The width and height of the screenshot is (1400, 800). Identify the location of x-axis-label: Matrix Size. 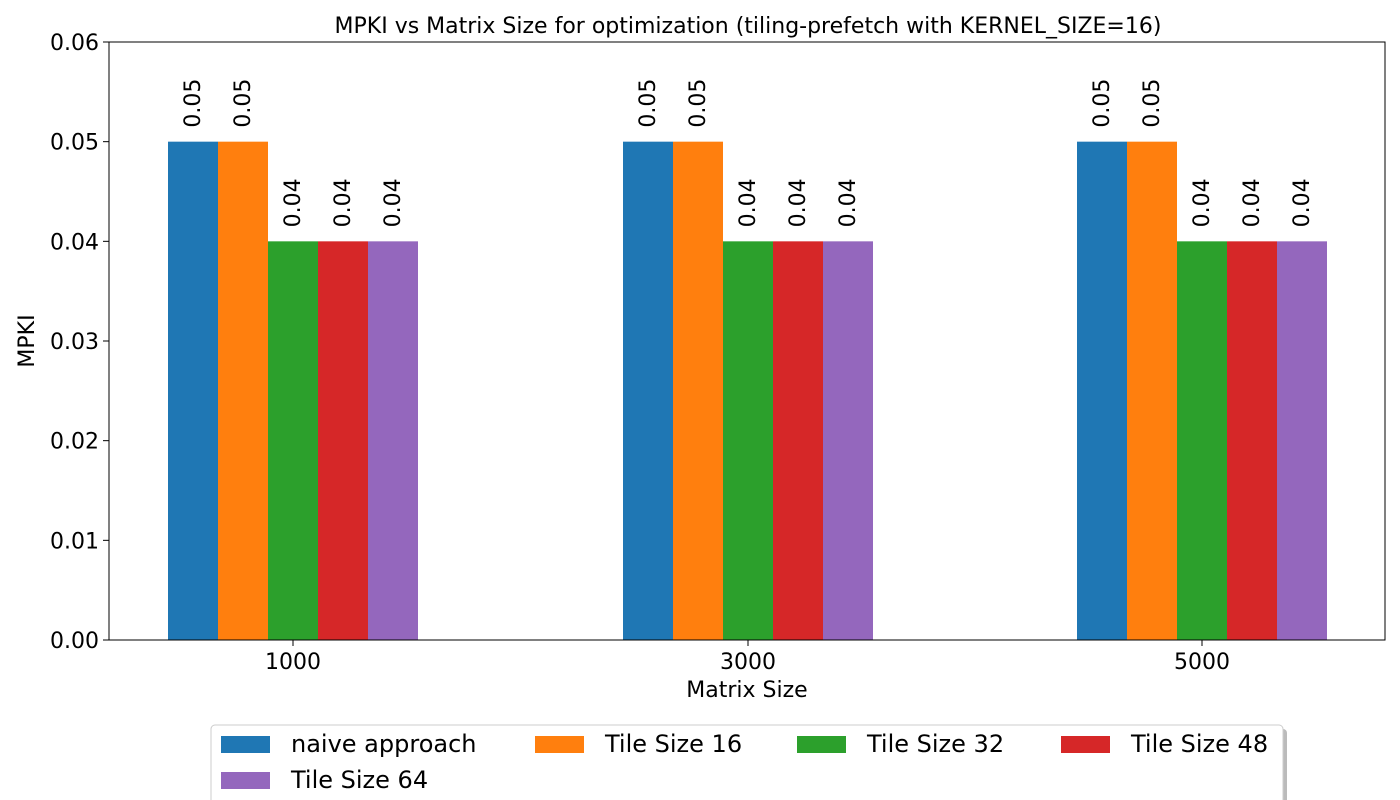
(746, 690).